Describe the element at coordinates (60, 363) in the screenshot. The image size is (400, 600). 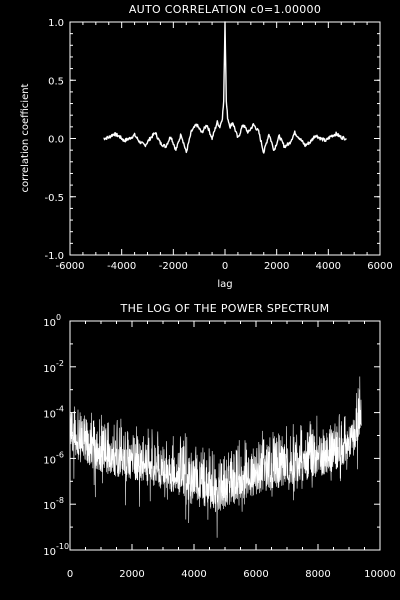
I see `y-tick-exponent: -2` at that location.